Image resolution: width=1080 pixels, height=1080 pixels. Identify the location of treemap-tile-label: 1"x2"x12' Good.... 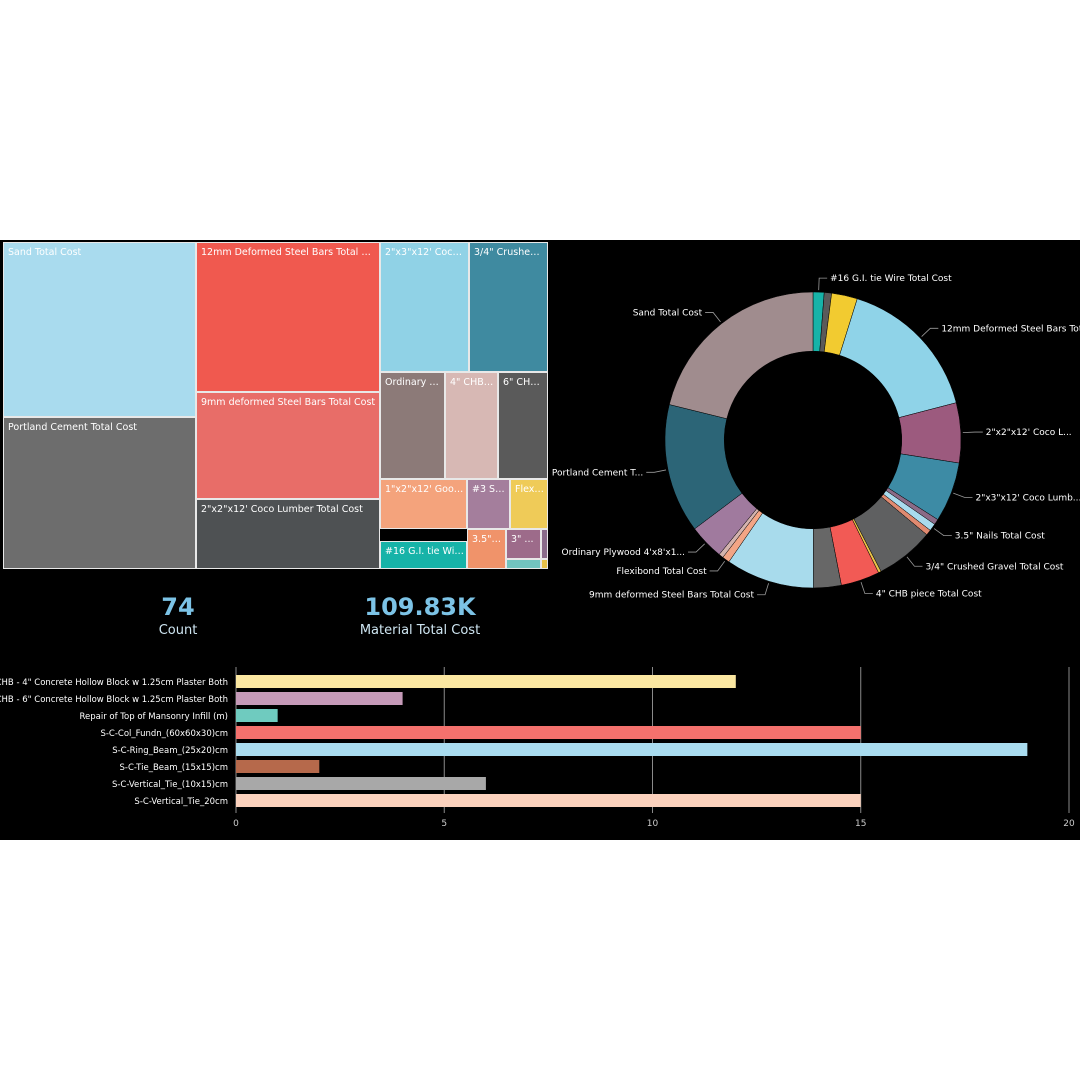
(424, 489).